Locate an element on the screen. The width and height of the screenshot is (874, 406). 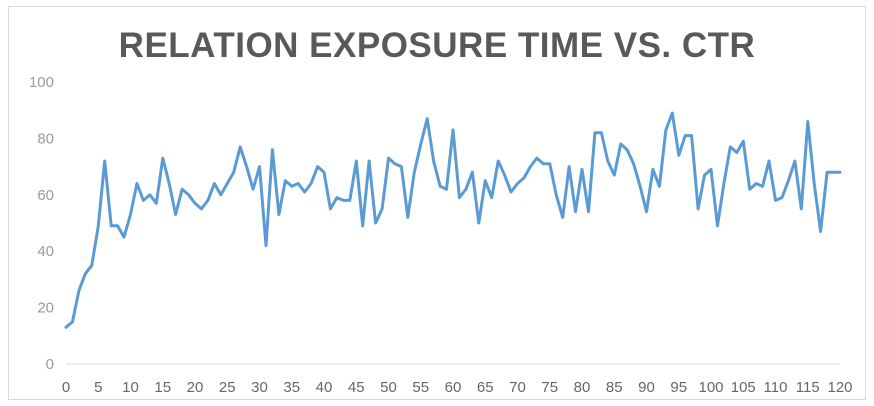
y-tick-label: 40 is located at coordinates (45, 251).